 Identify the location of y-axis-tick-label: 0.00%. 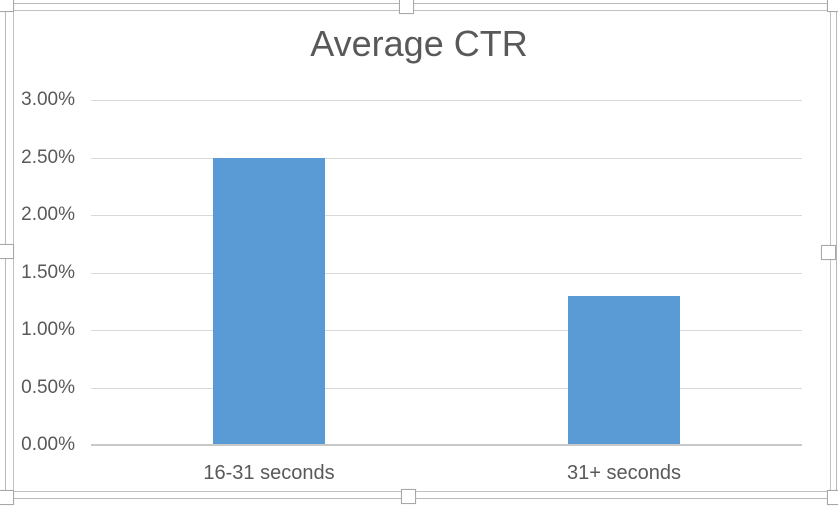
(48, 444).